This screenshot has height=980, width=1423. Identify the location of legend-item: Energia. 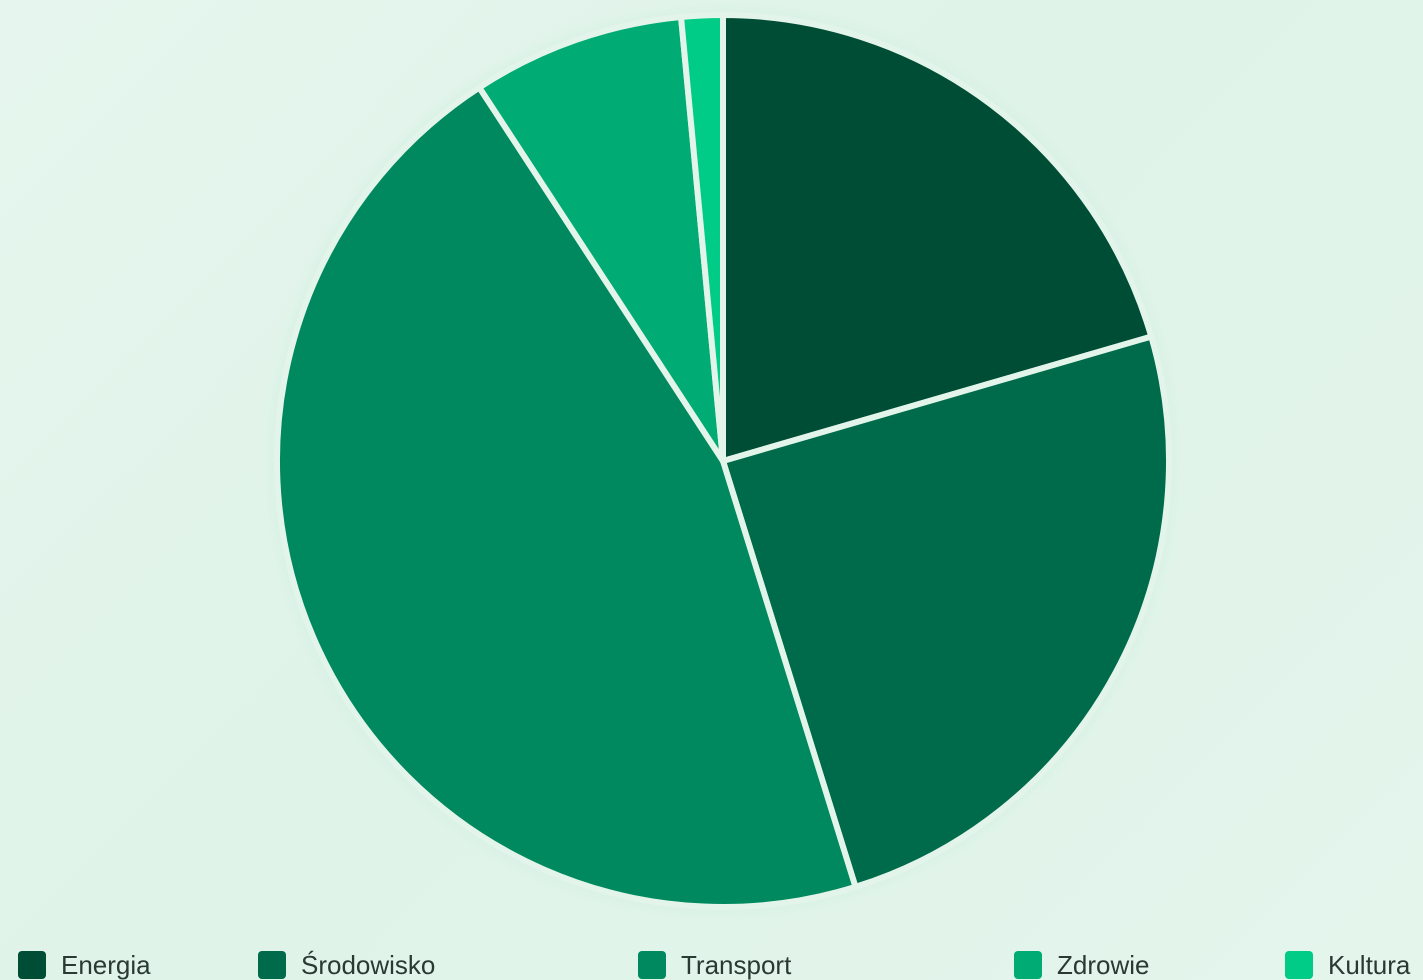
(84, 965).